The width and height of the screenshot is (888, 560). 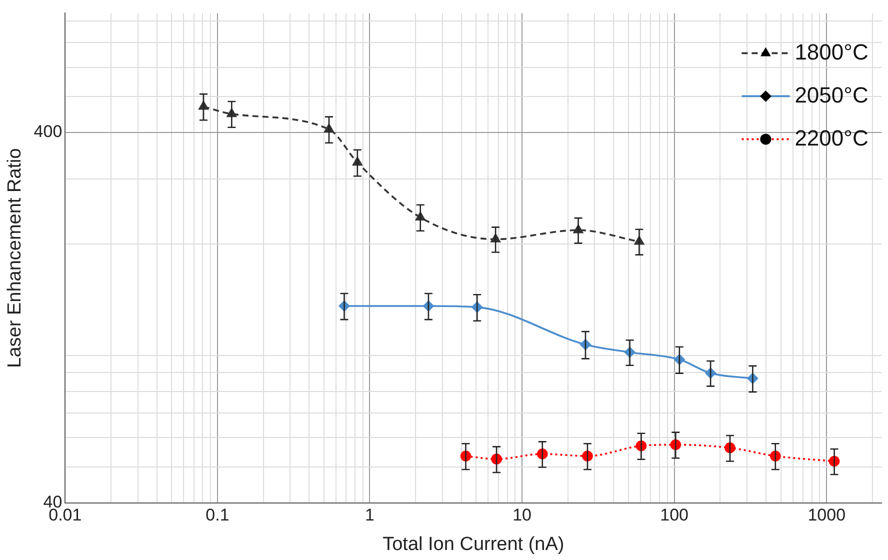 What do you see at coordinates (827, 515) in the screenshot?
I see `x-tick-label: 1000` at bounding box center [827, 515].